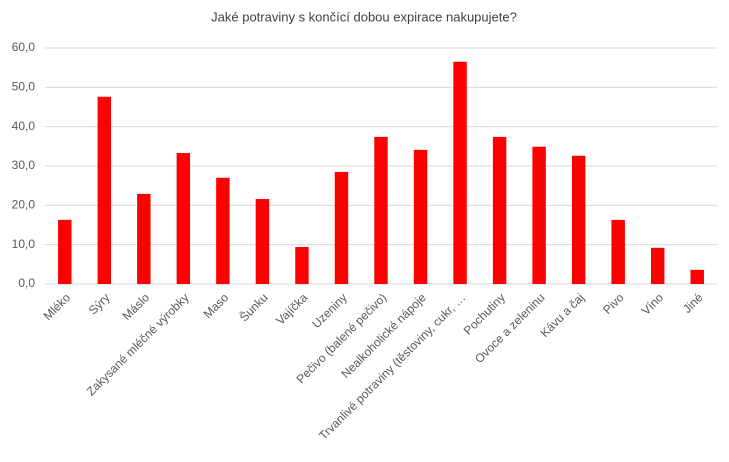 The height and width of the screenshot is (462, 729). Describe the element at coordinates (26, 283) in the screenshot. I see `y-tick-label: 0,0` at that location.